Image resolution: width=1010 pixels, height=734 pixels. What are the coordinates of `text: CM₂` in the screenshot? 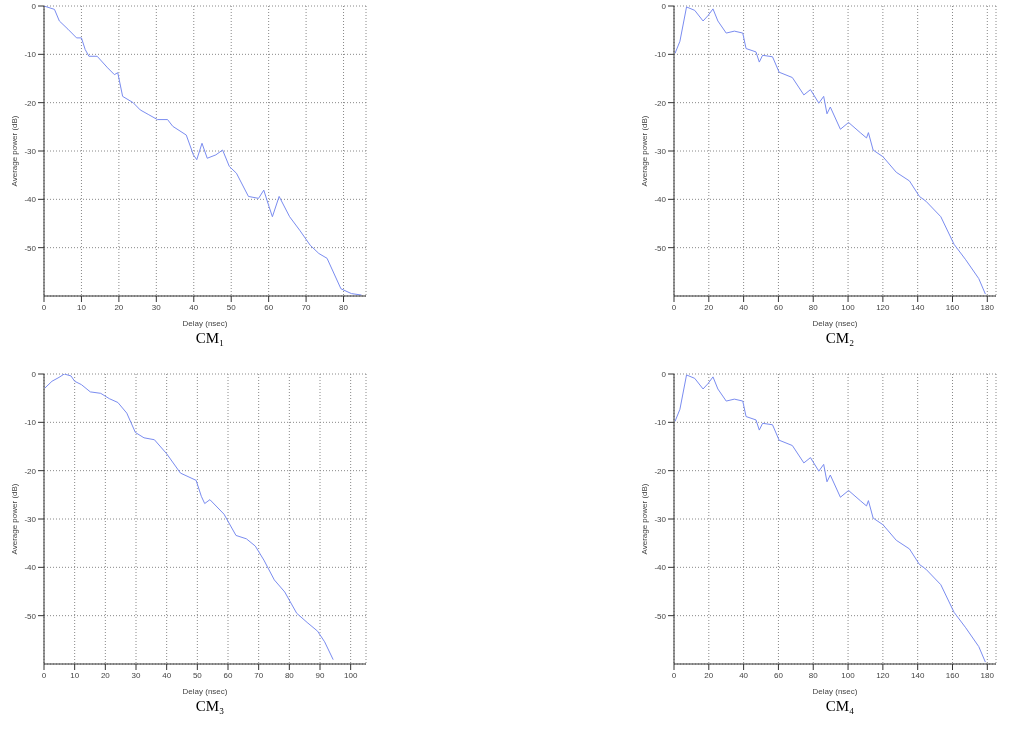 It's located at (840, 338).